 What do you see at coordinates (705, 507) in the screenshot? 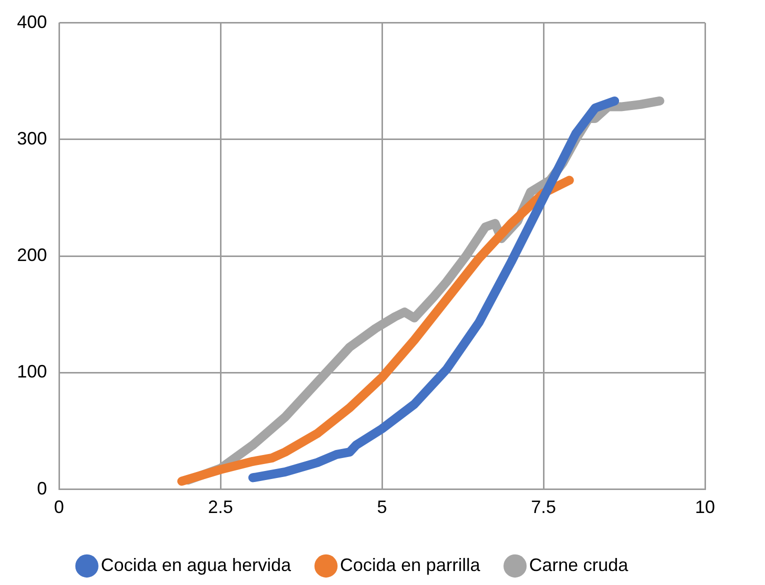
I see `x-tick-label: 10` at bounding box center [705, 507].